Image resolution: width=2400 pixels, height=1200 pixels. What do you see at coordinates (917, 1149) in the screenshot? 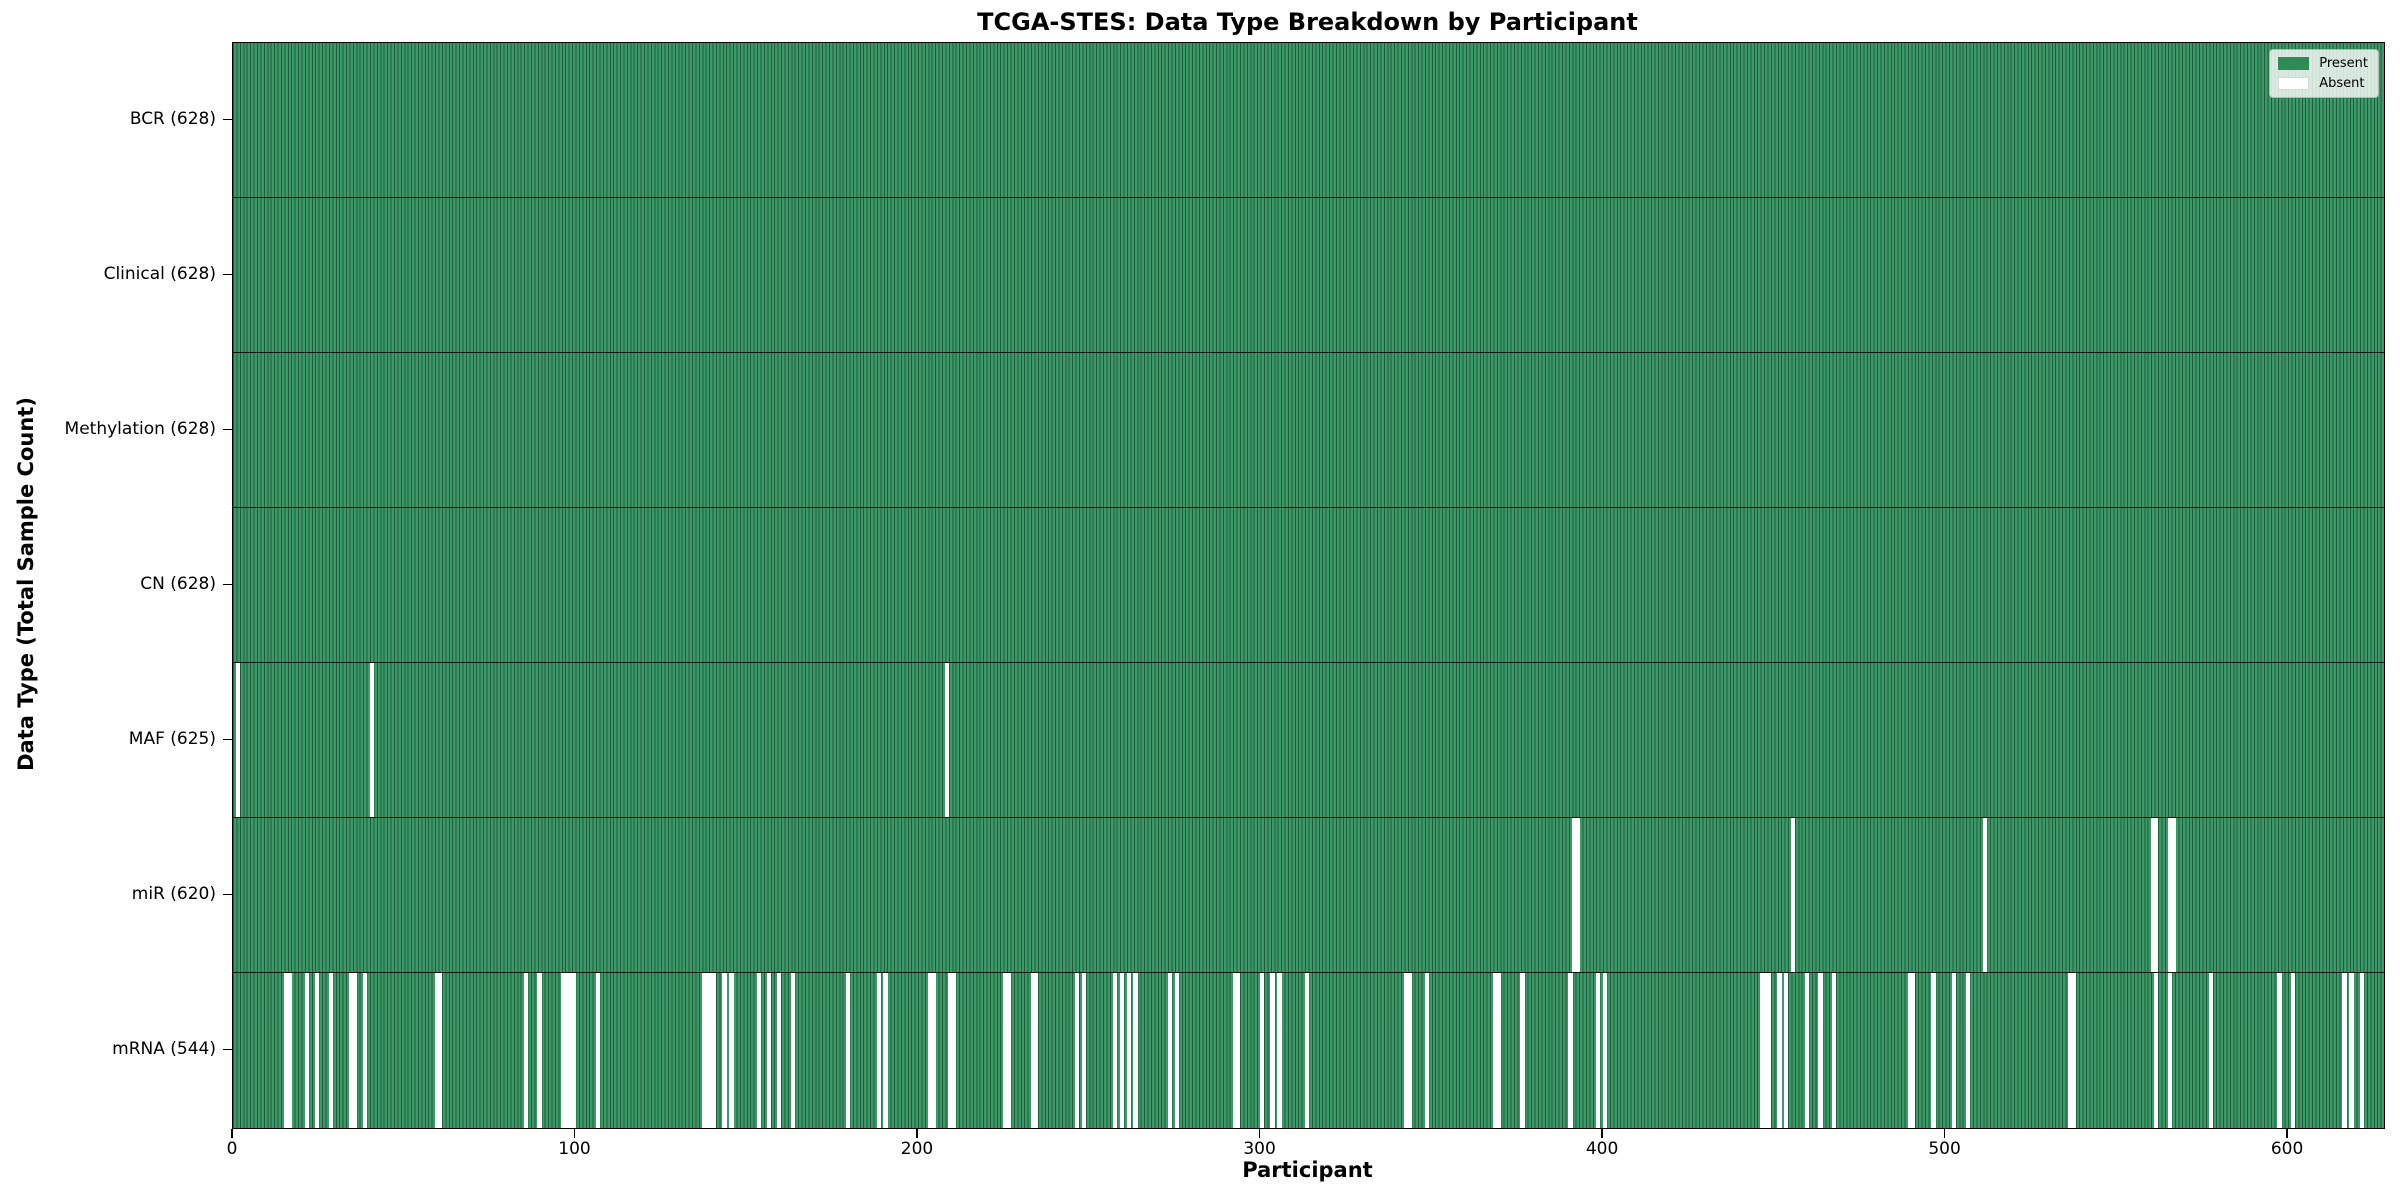
I see `x-tick-label: 200` at bounding box center [917, 1149].